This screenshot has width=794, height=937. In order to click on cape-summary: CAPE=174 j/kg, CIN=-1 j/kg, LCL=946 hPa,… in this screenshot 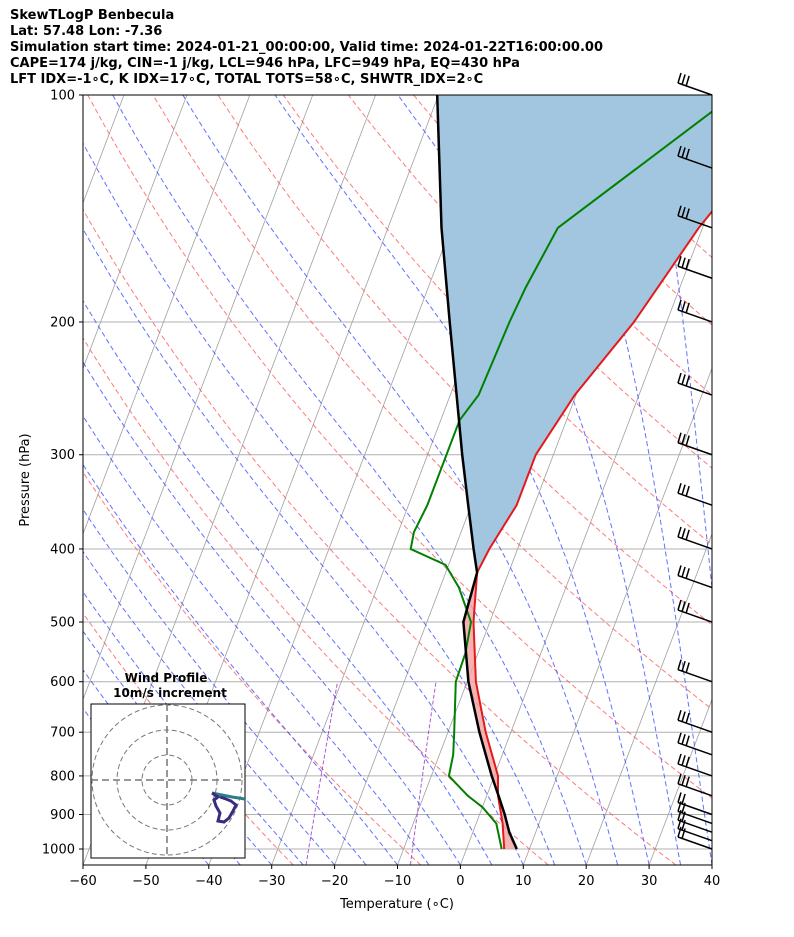, I will do `click(265, 63)`.